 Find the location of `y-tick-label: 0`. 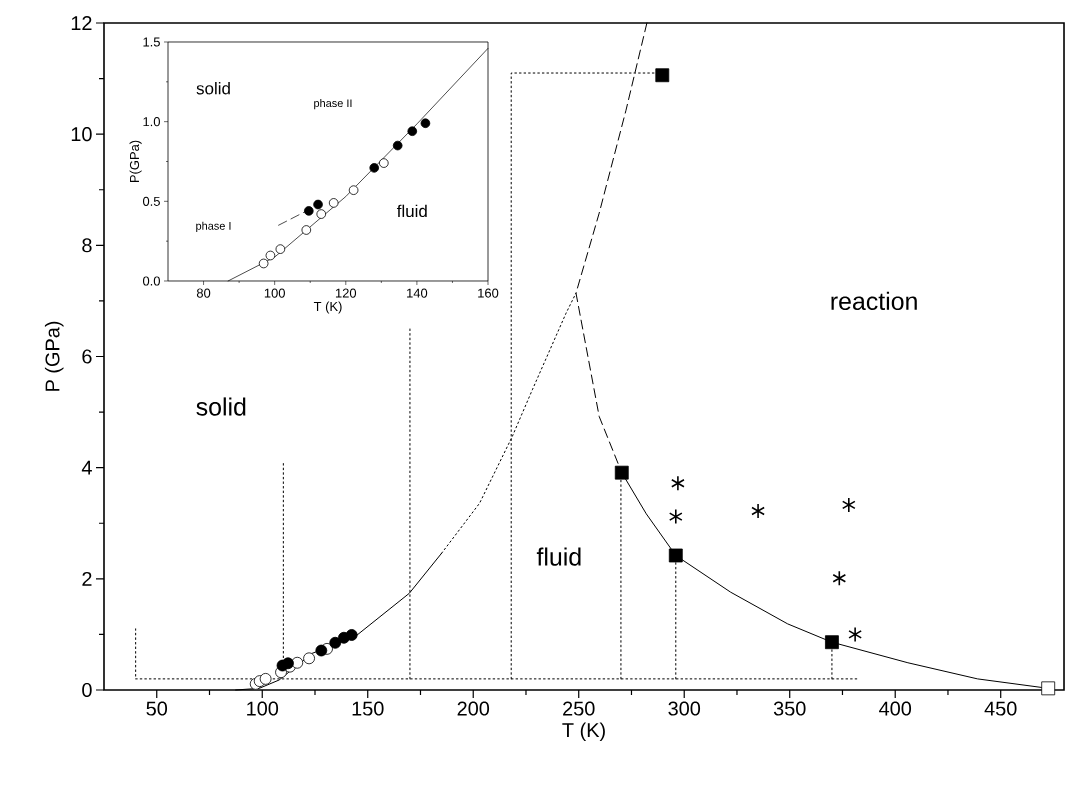

y-tick-label: 0 is located at coordinates (87, 690).